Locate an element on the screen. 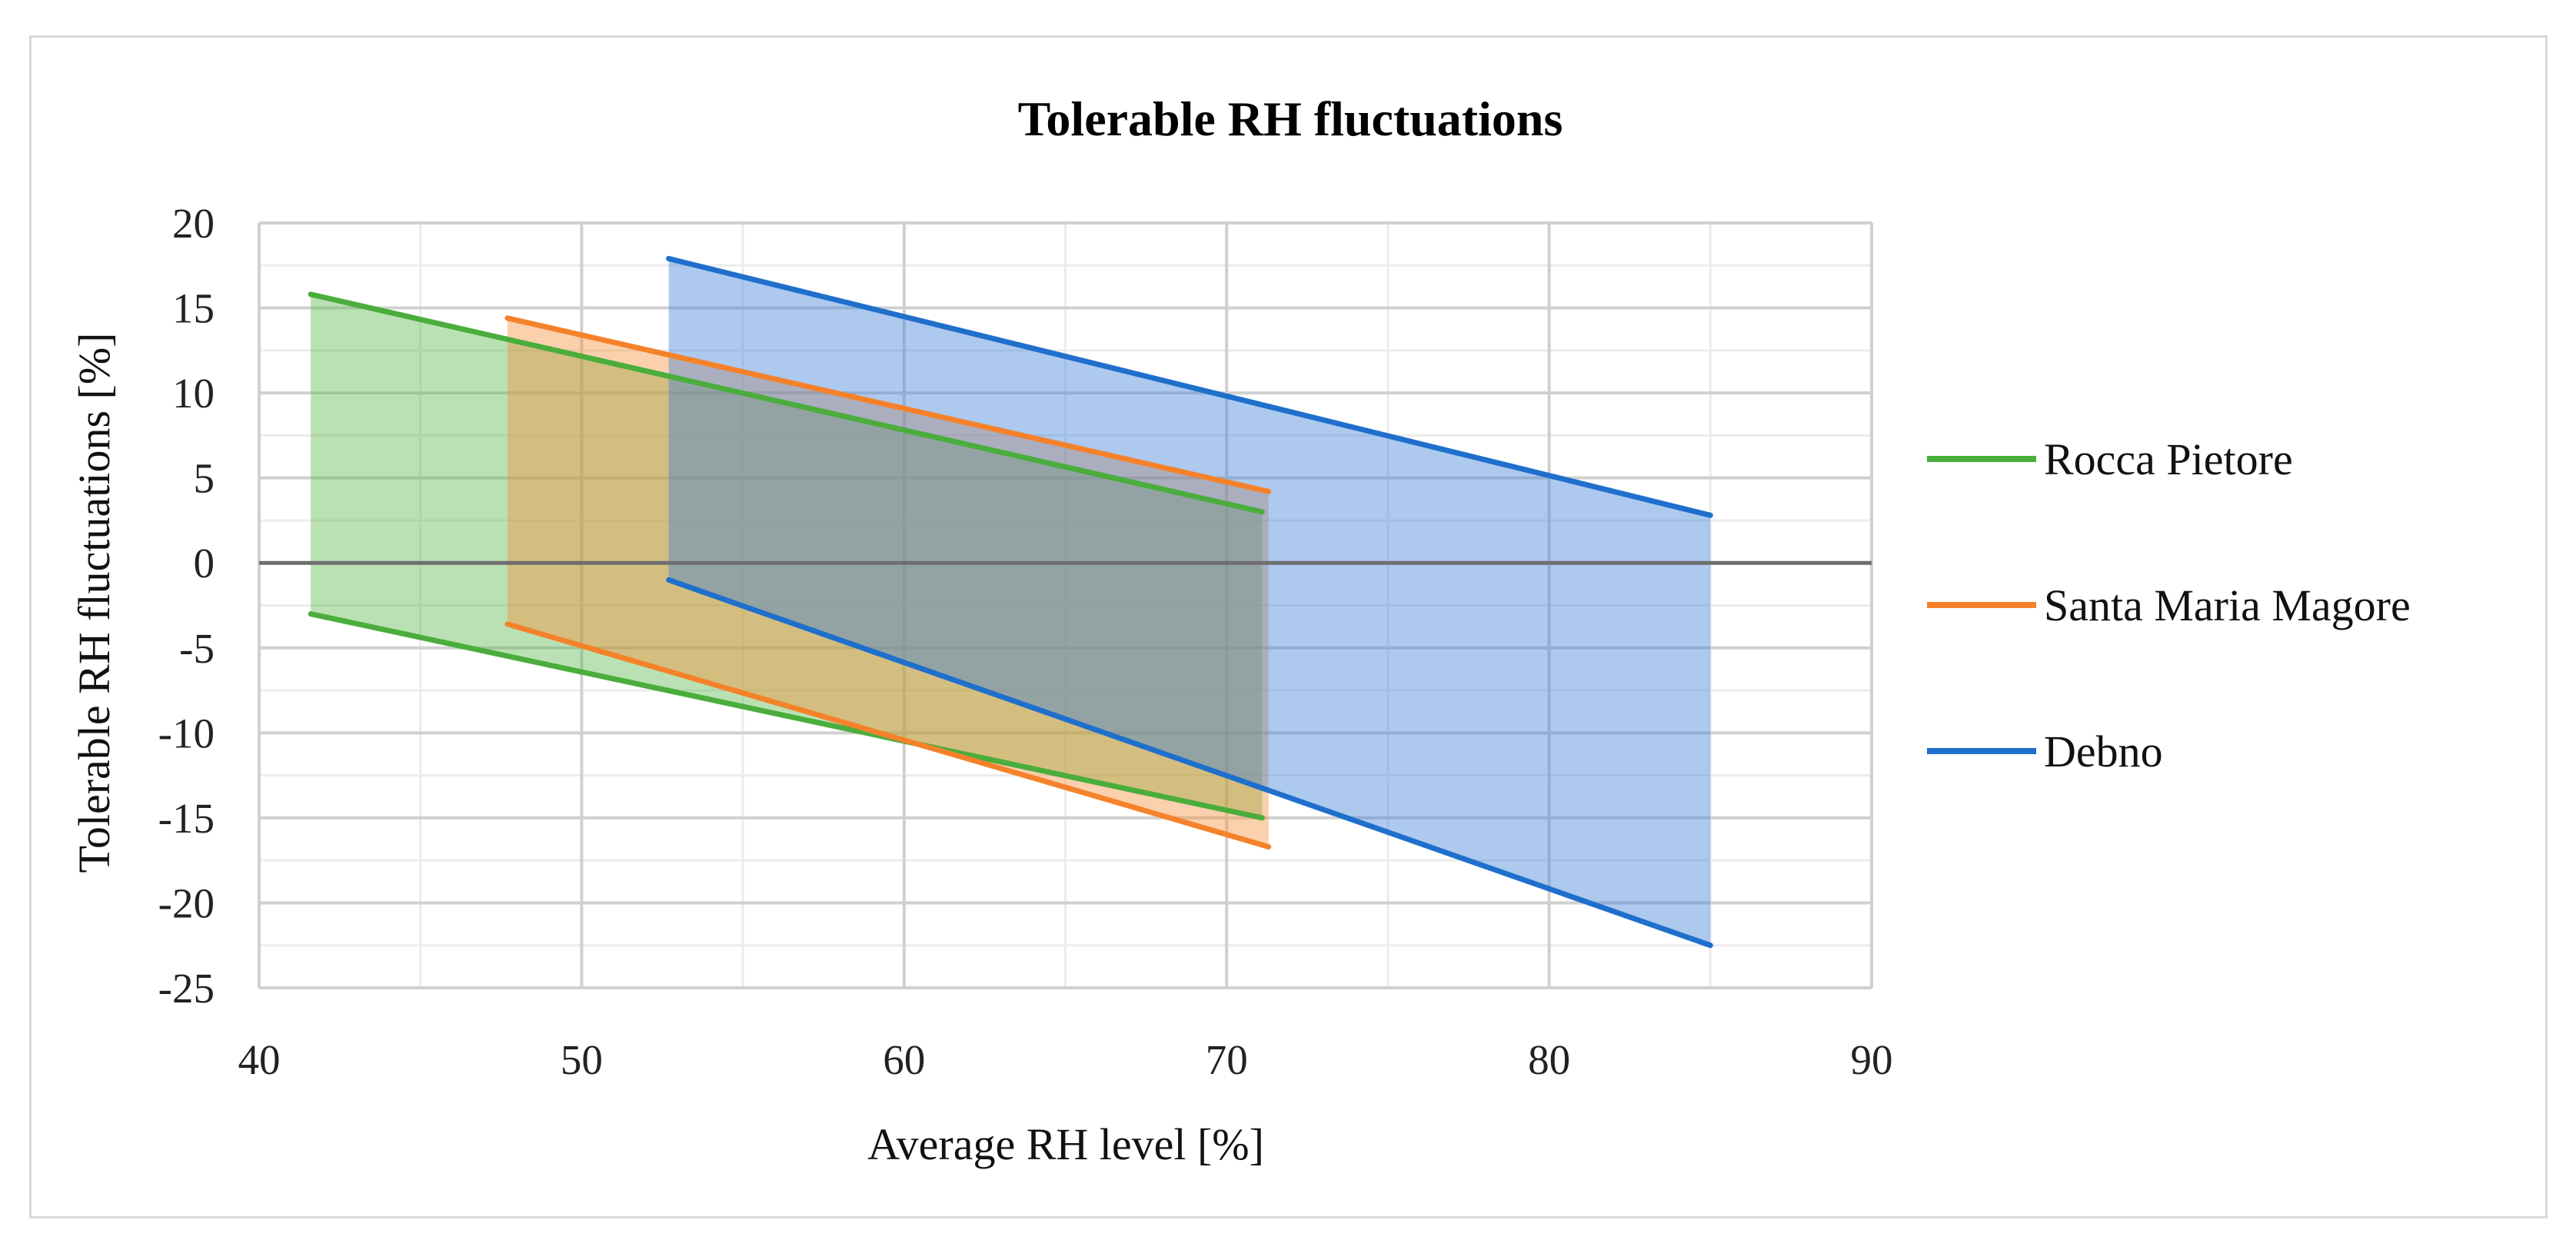 The width and height of the screenshot is (2576, 1250). legend: Rocca Pietore Santa Maria Magore Debno is located at coordinates (2169, 605).